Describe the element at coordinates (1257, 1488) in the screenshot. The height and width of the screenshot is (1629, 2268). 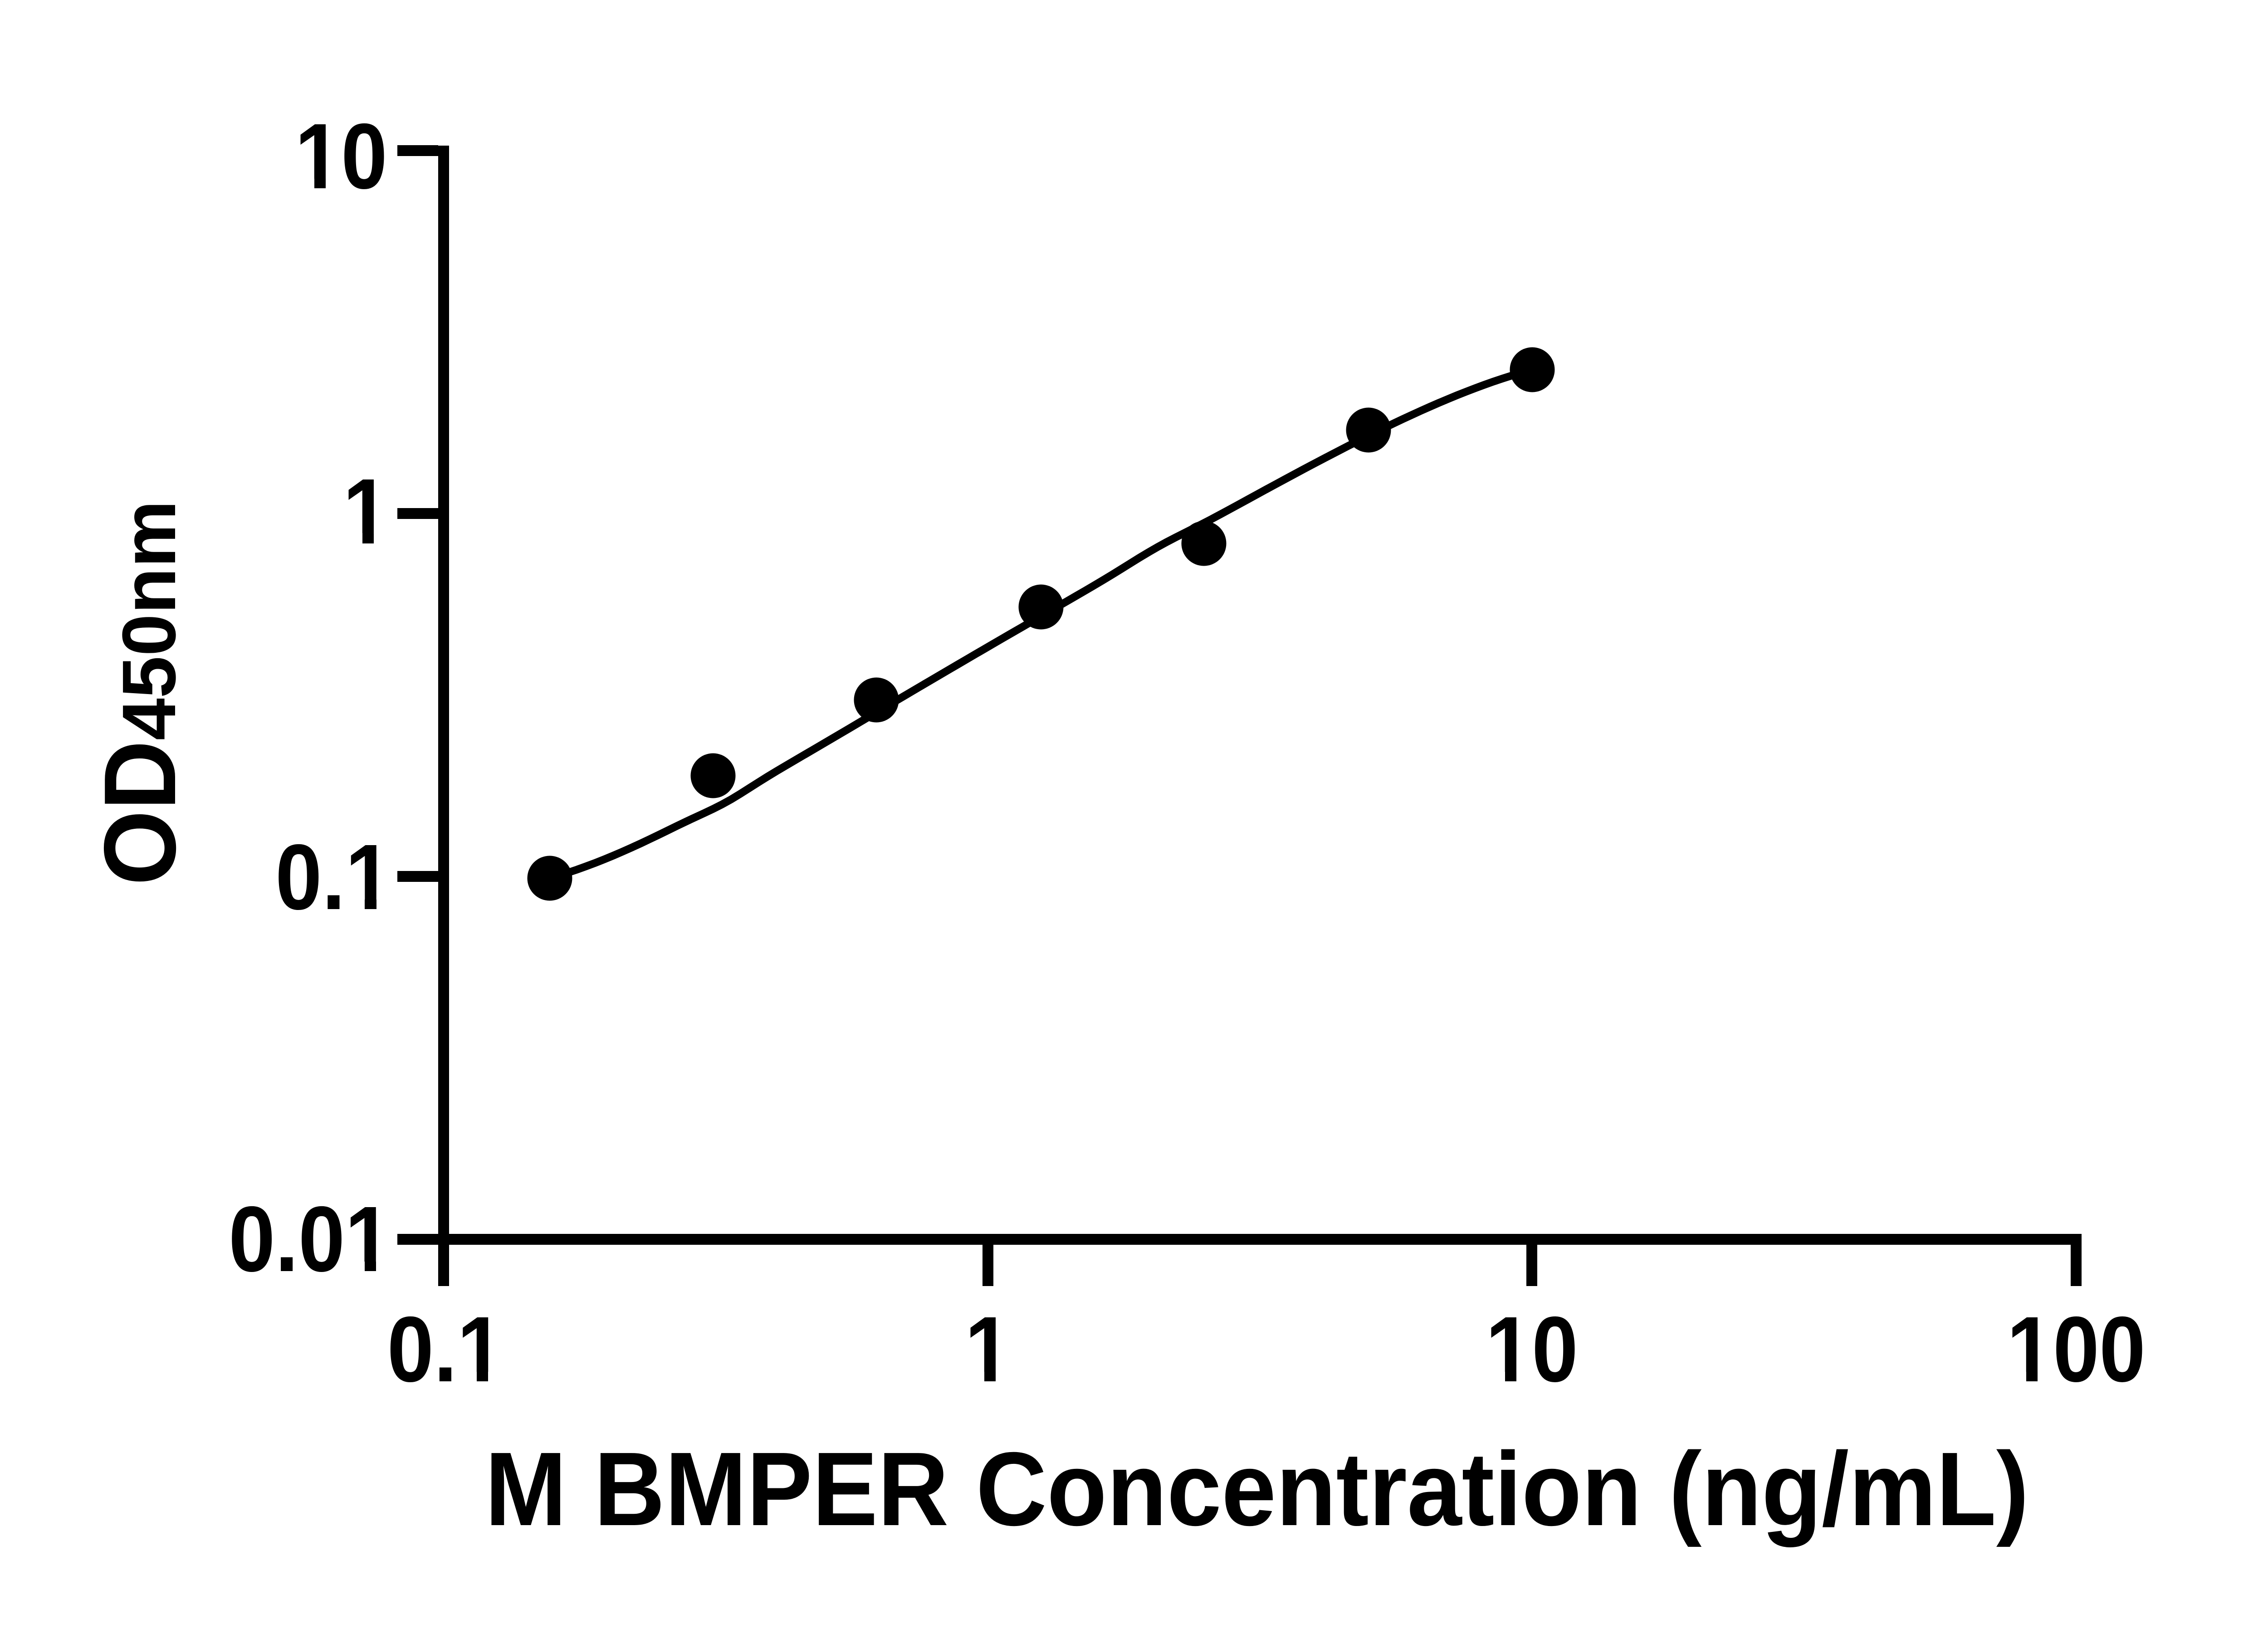
I see `svg-text: M BMPER Concentration (ng/mL)` at that location.